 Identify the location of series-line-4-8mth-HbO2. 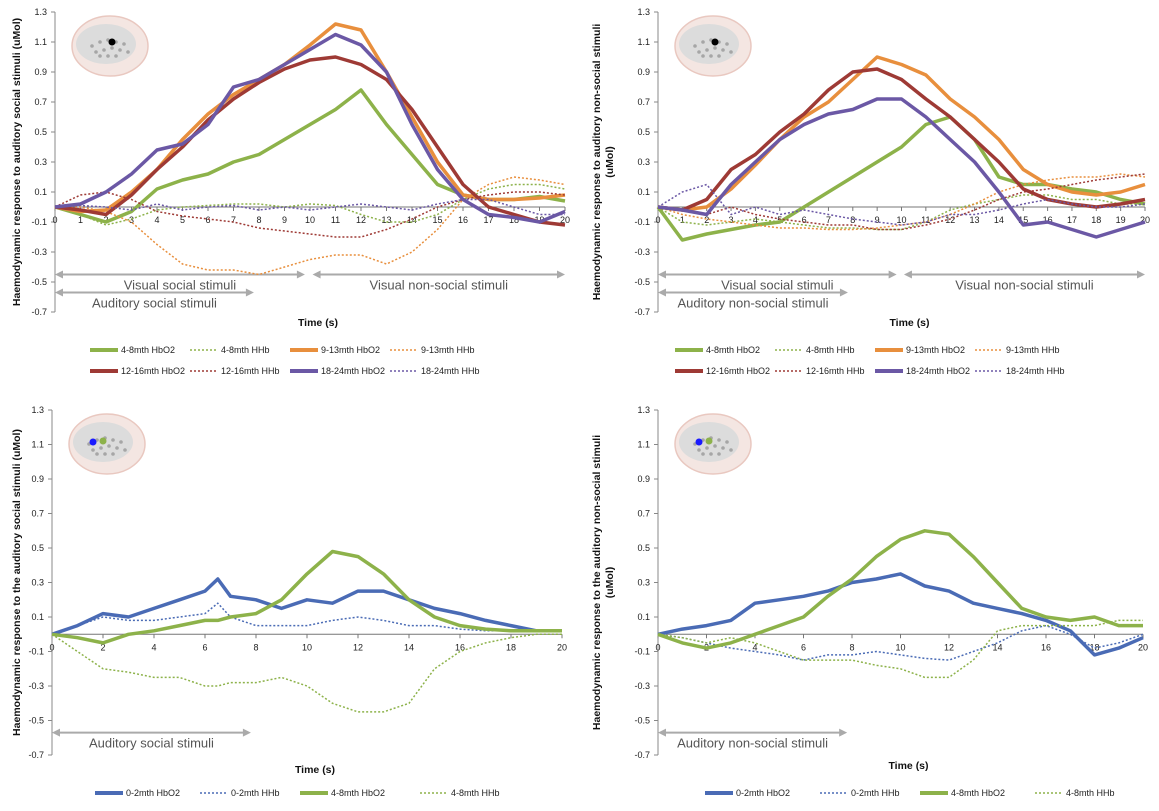
(901, 178).